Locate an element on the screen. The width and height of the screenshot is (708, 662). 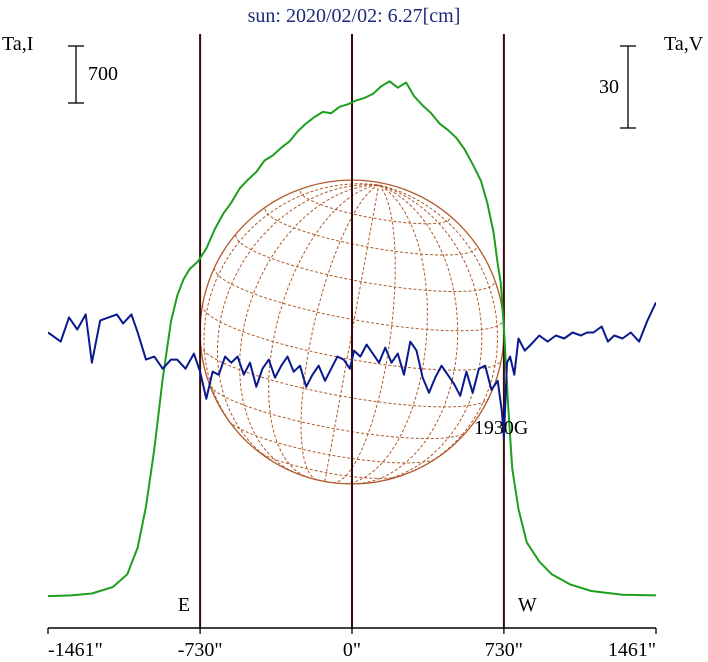
annotation-group: 1930G is located at coordinates (501, 428).